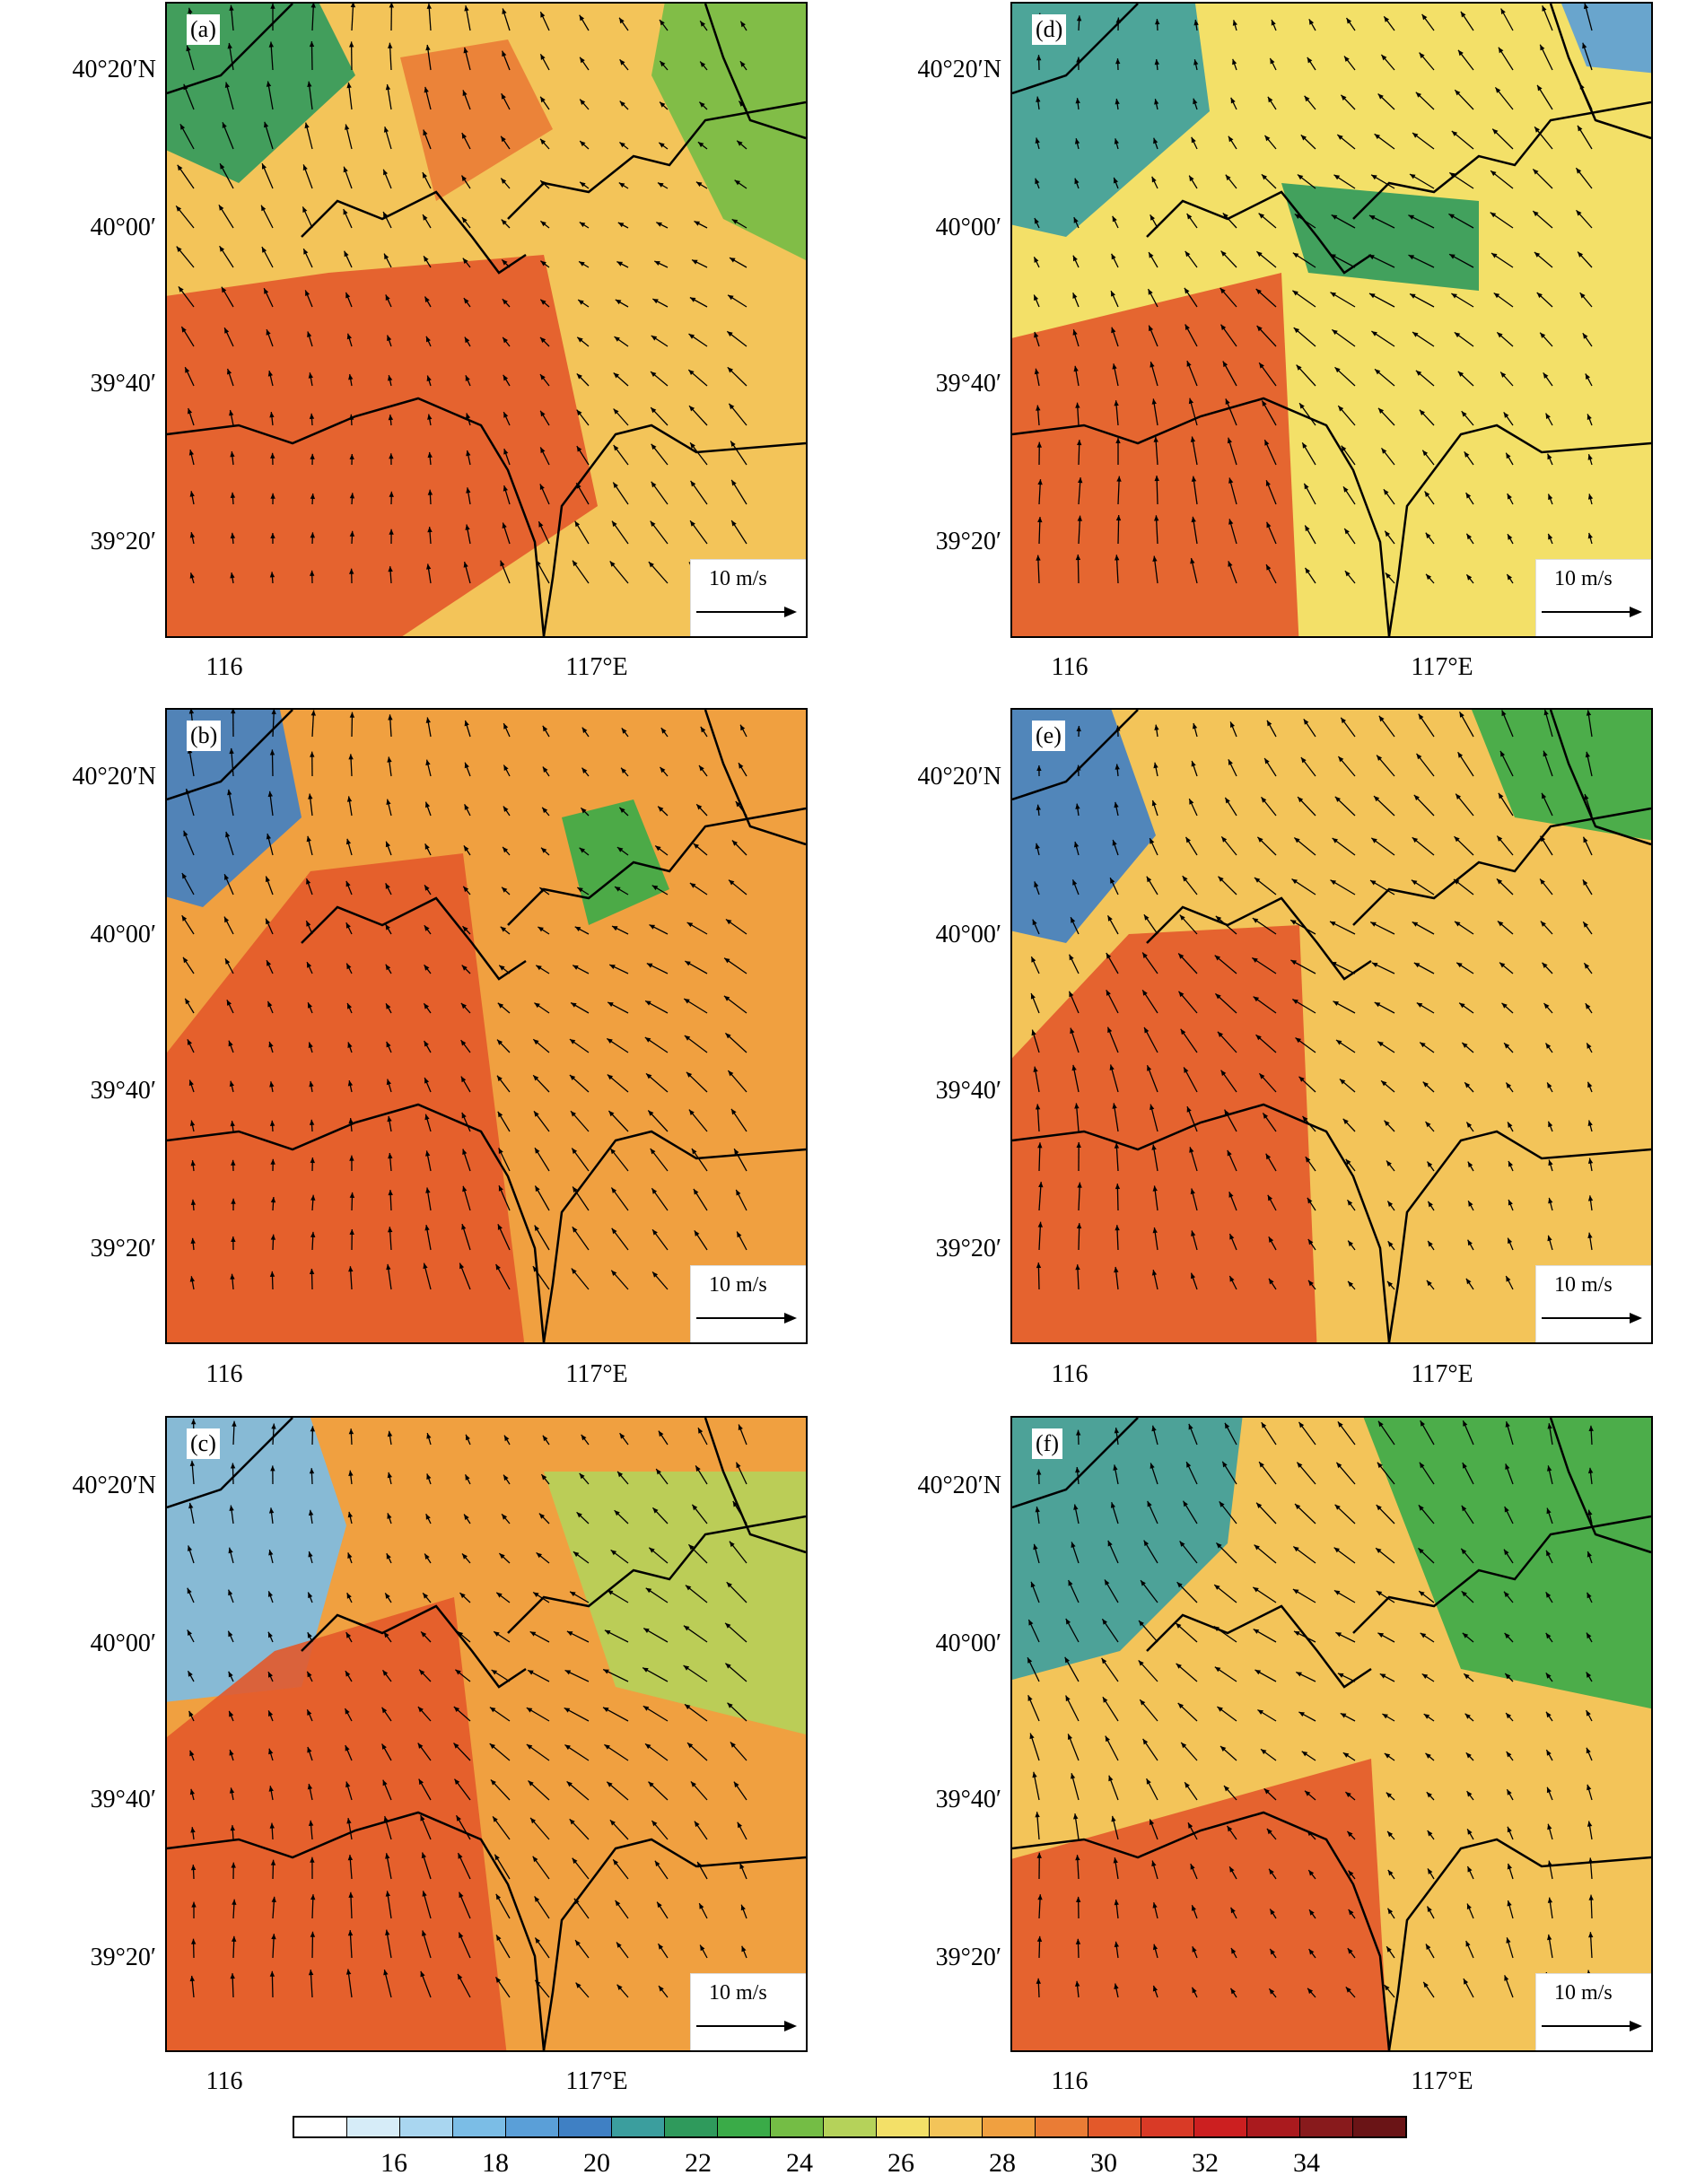 The image size is (1696, 2184). Describe the element at coordinates (968, 1248) in the screenshot. I see `y-tick-label: 39°20′` at that location.